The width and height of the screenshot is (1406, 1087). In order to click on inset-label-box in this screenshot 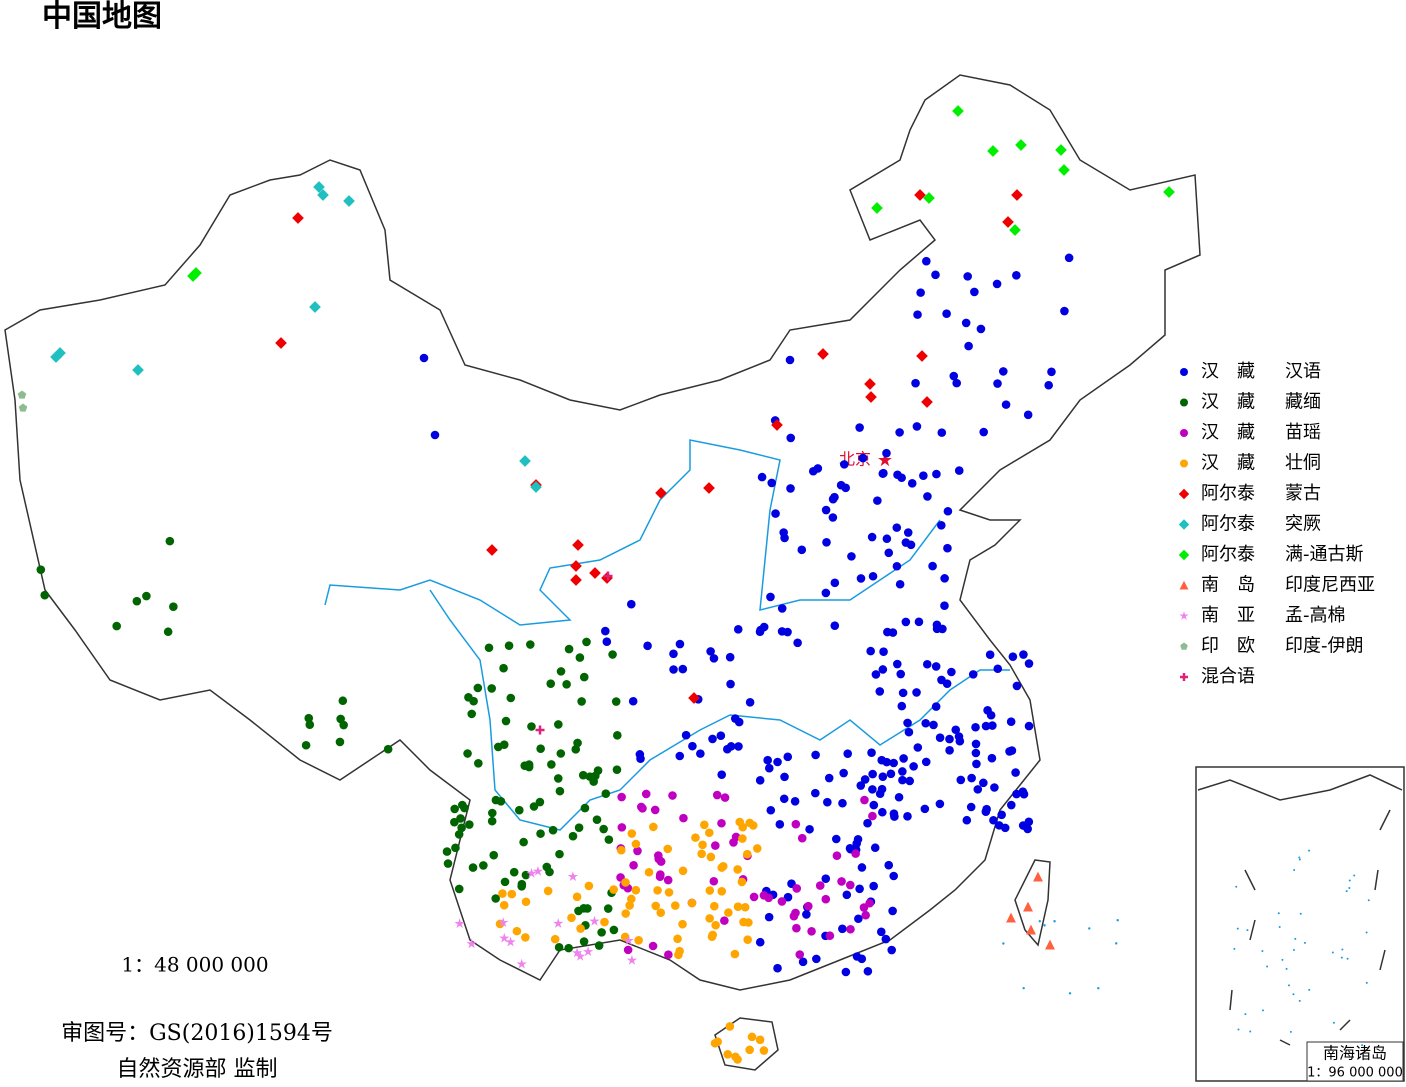, I will do `click(1355, 1061)`.